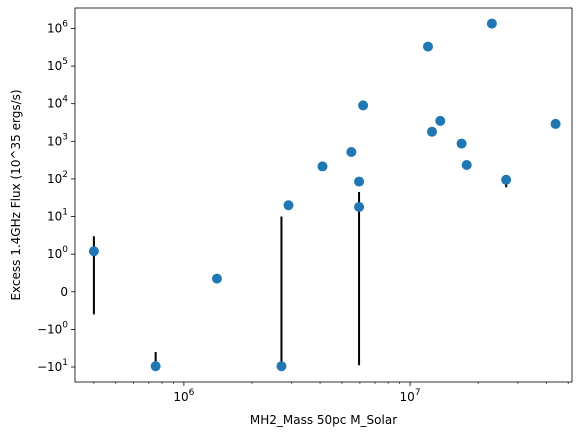 The image size is (582, 437). What do you see at coordinates (52, 328) in the screenshot?
I see `y-tick-label: −100` at bounding box center [52, 328].